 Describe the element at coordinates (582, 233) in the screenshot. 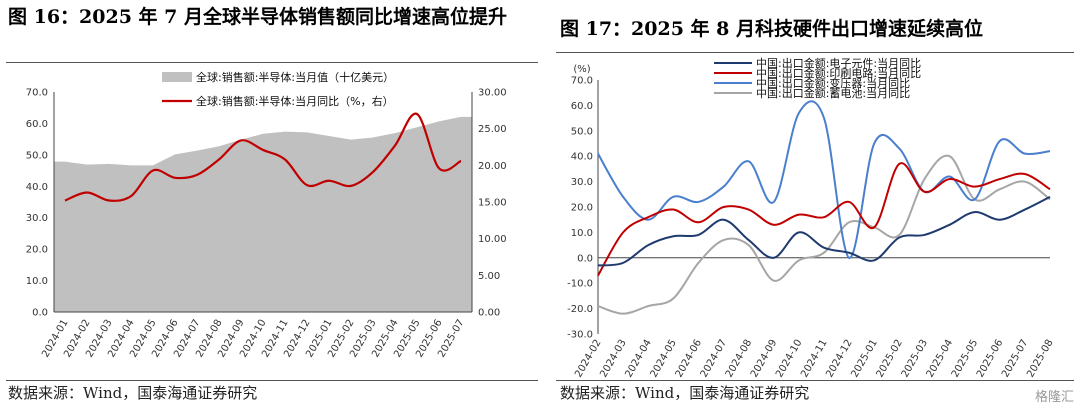

I see `y-tick-label: 10.0` at that location.